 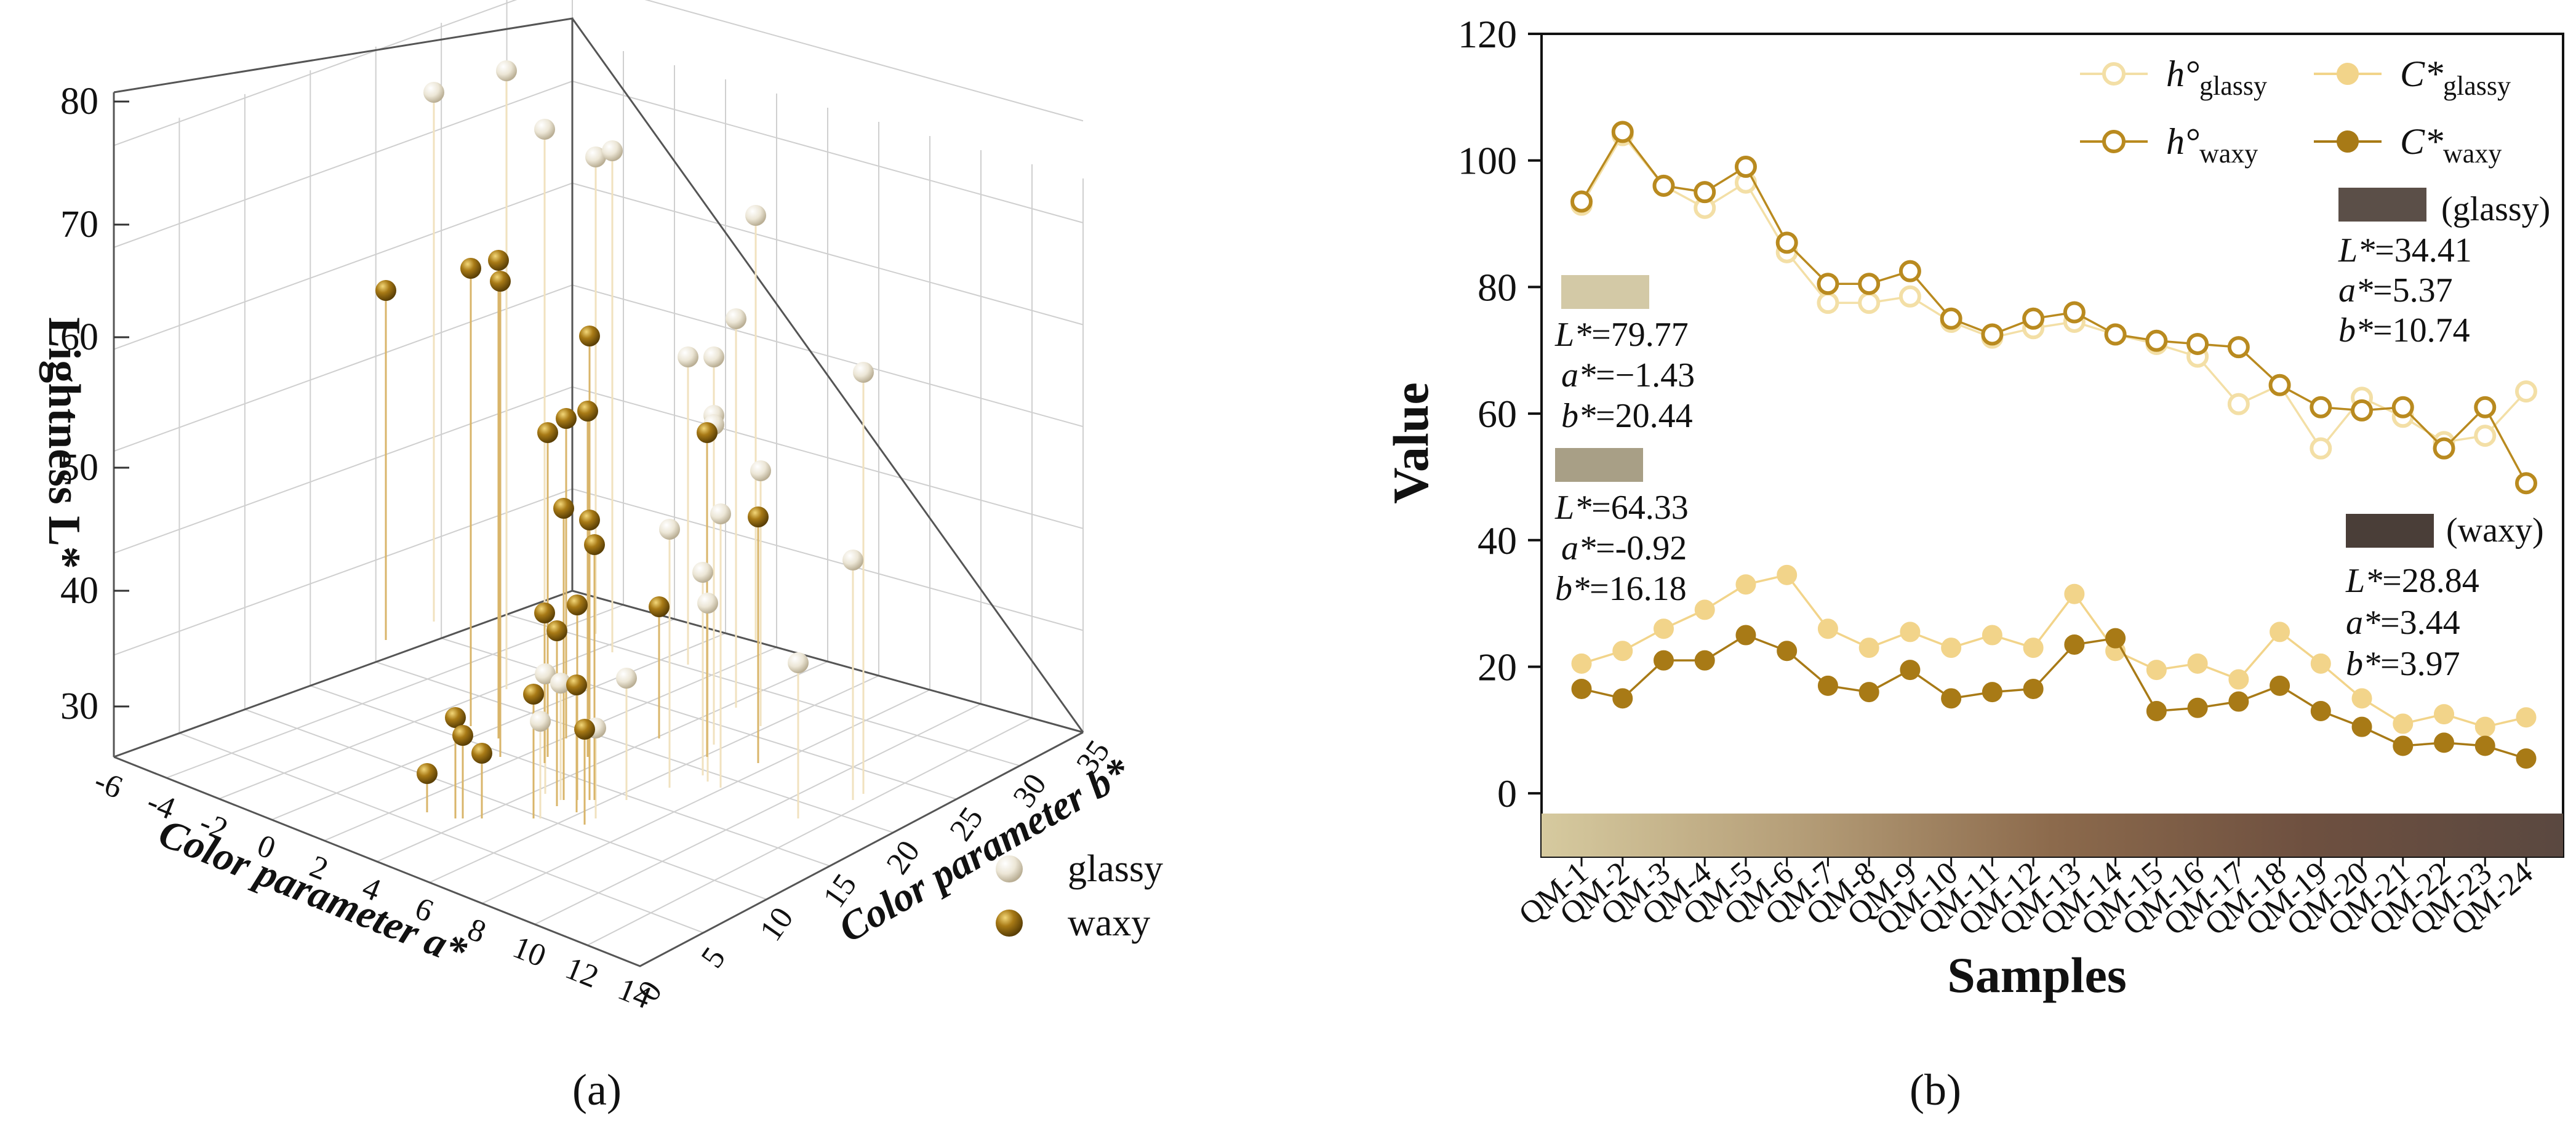 What do you see at coordinates (1581, 201) in the screenshot?
I see `point-h°waxy-QM-1` at bounding box center [1581, 201].